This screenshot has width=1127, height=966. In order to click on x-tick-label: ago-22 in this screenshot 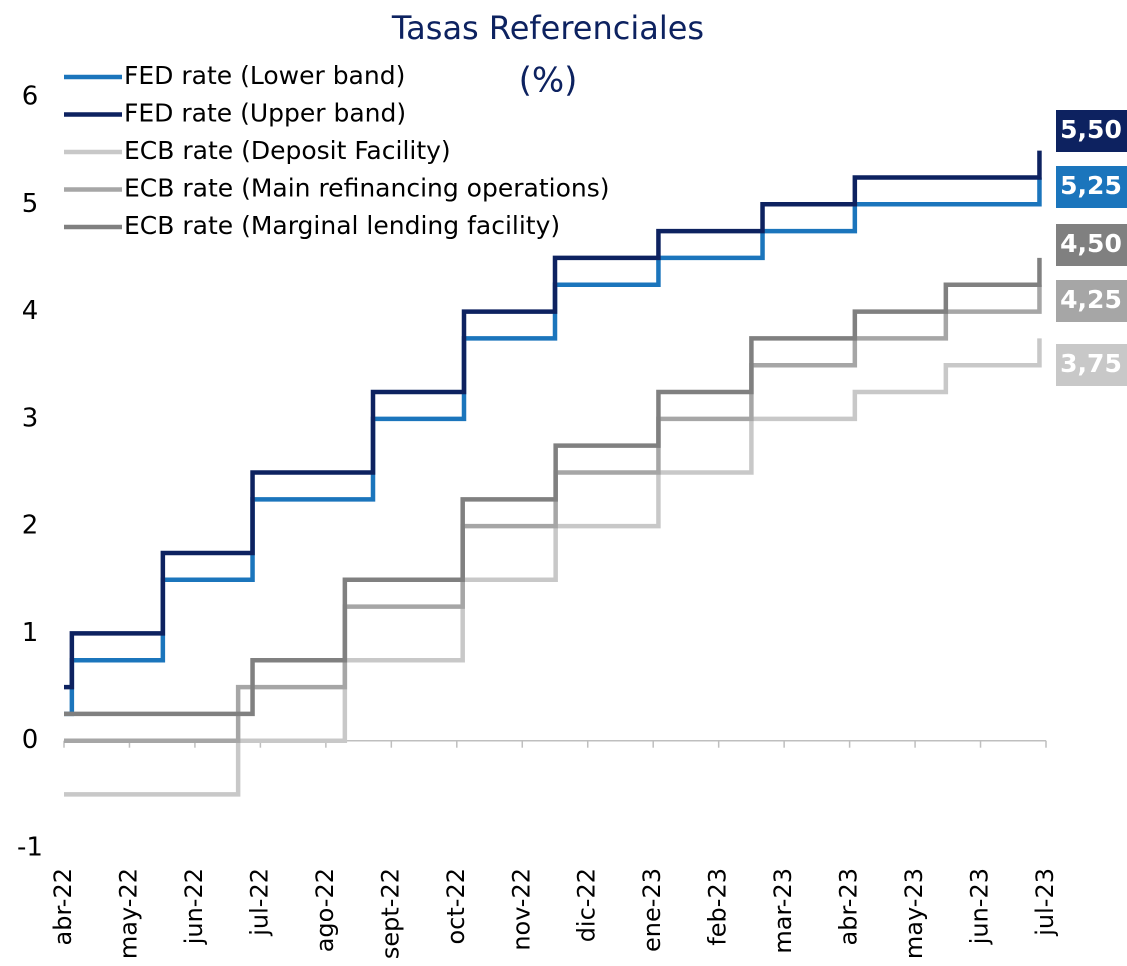, I will do `click(325, 910)`.